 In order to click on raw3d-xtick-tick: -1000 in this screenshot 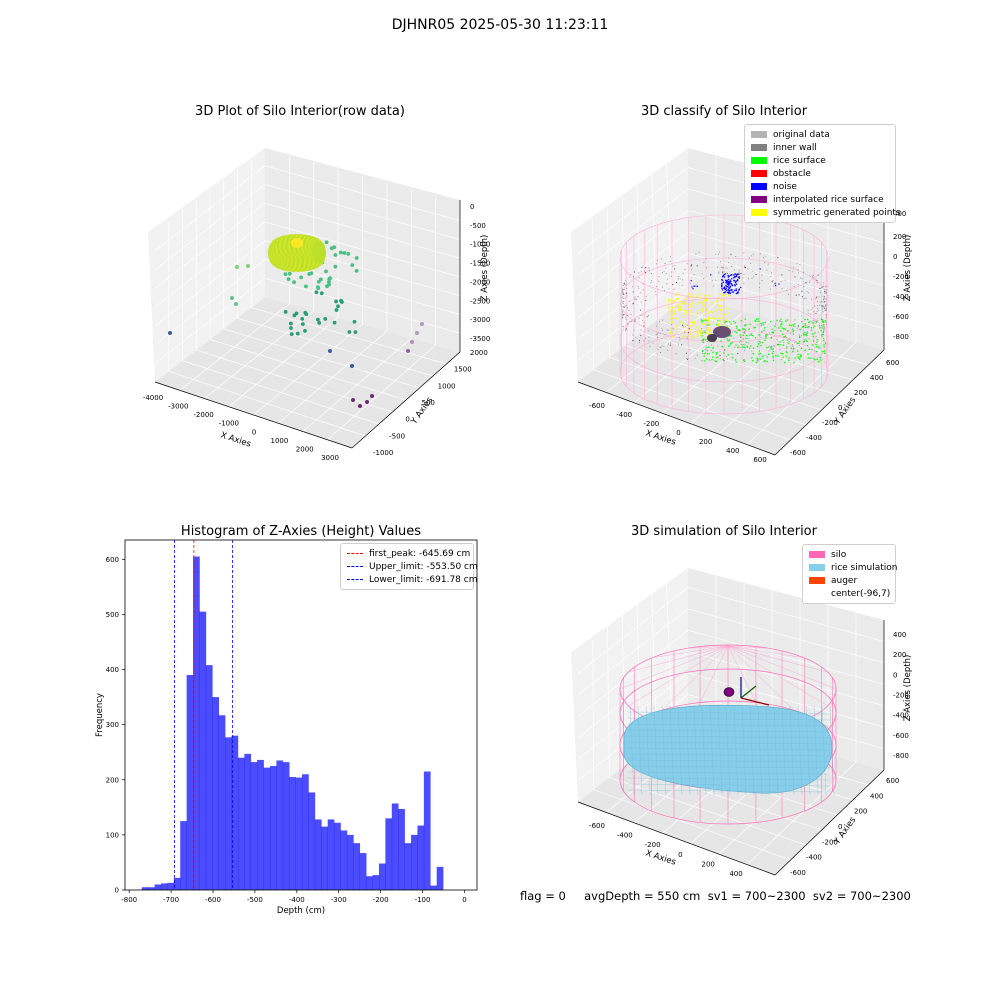, I will do `click(229, 424)`.